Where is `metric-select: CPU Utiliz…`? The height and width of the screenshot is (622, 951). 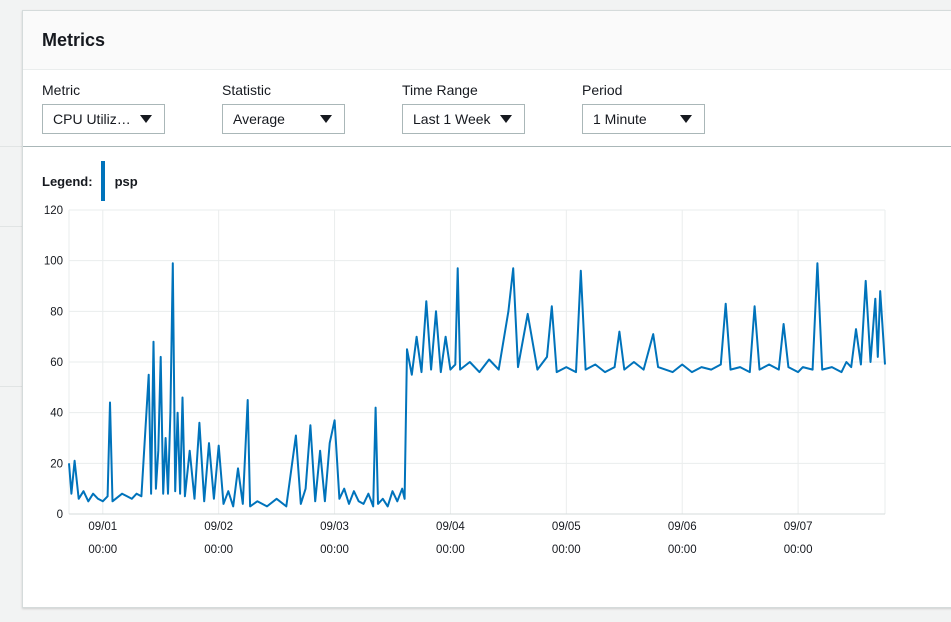 metric-select: CPU Utiliz… is located at coordinates (103, 119).